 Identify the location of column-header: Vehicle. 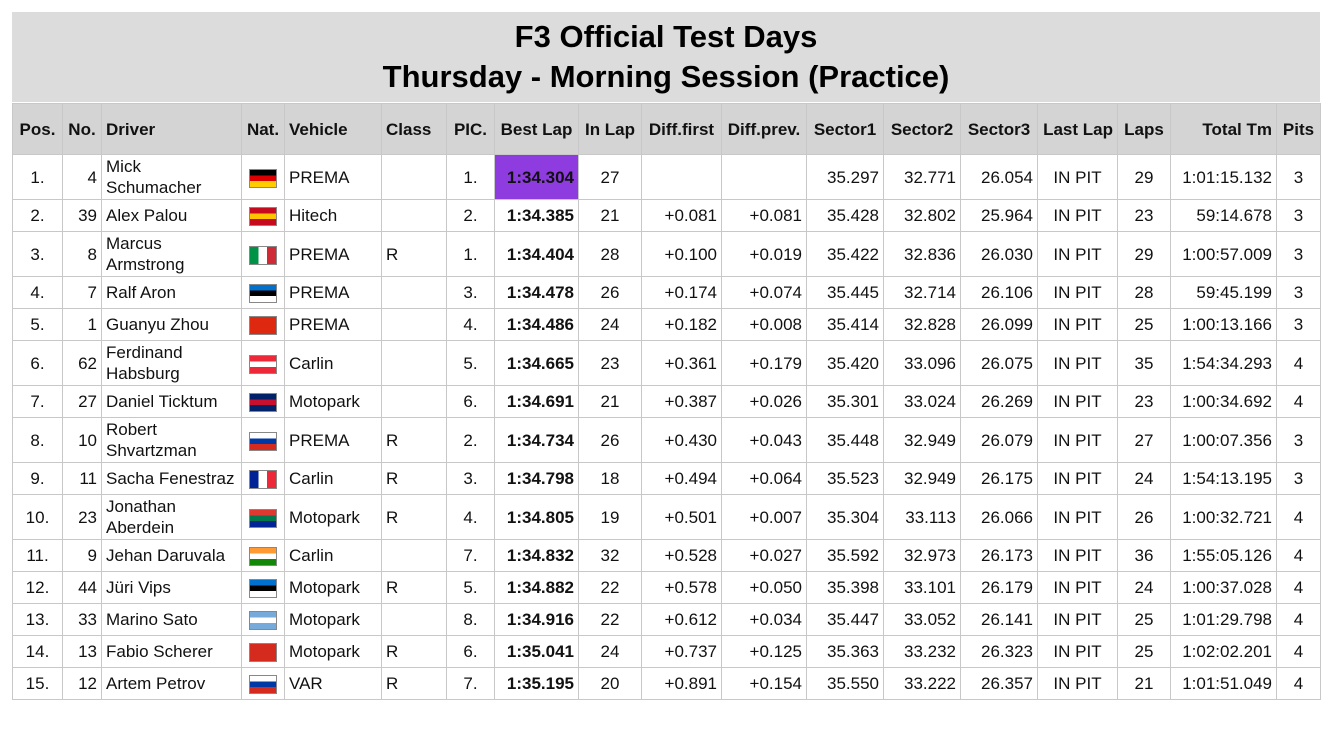
(333, 129).